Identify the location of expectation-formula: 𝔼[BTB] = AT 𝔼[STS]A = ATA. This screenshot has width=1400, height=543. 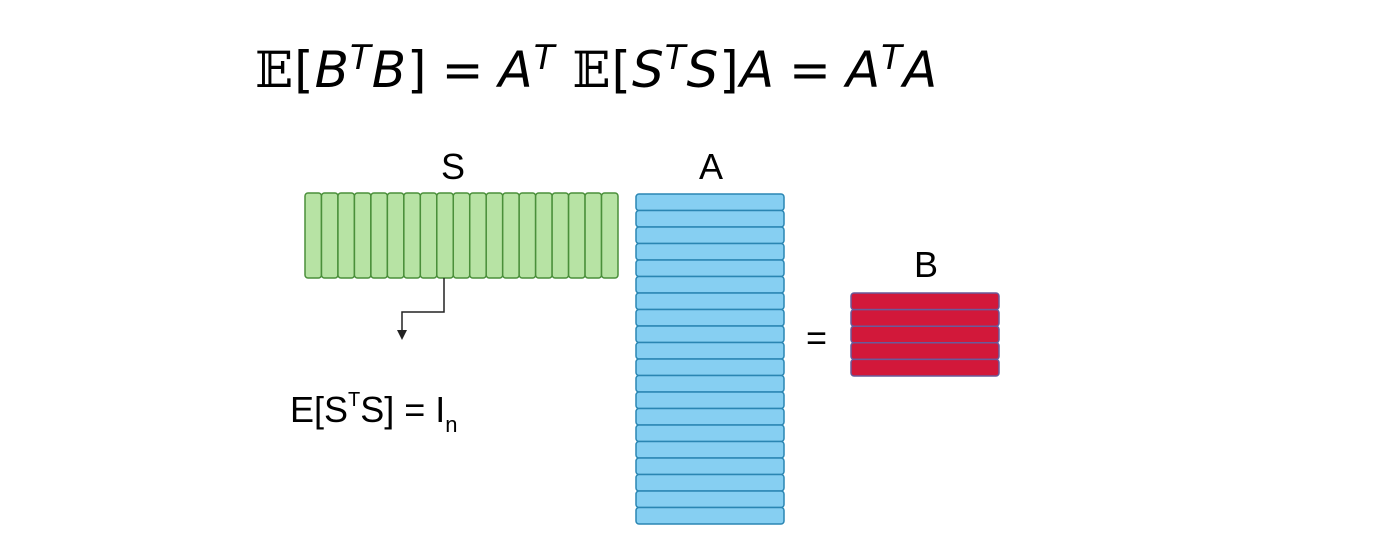
(596, 63).